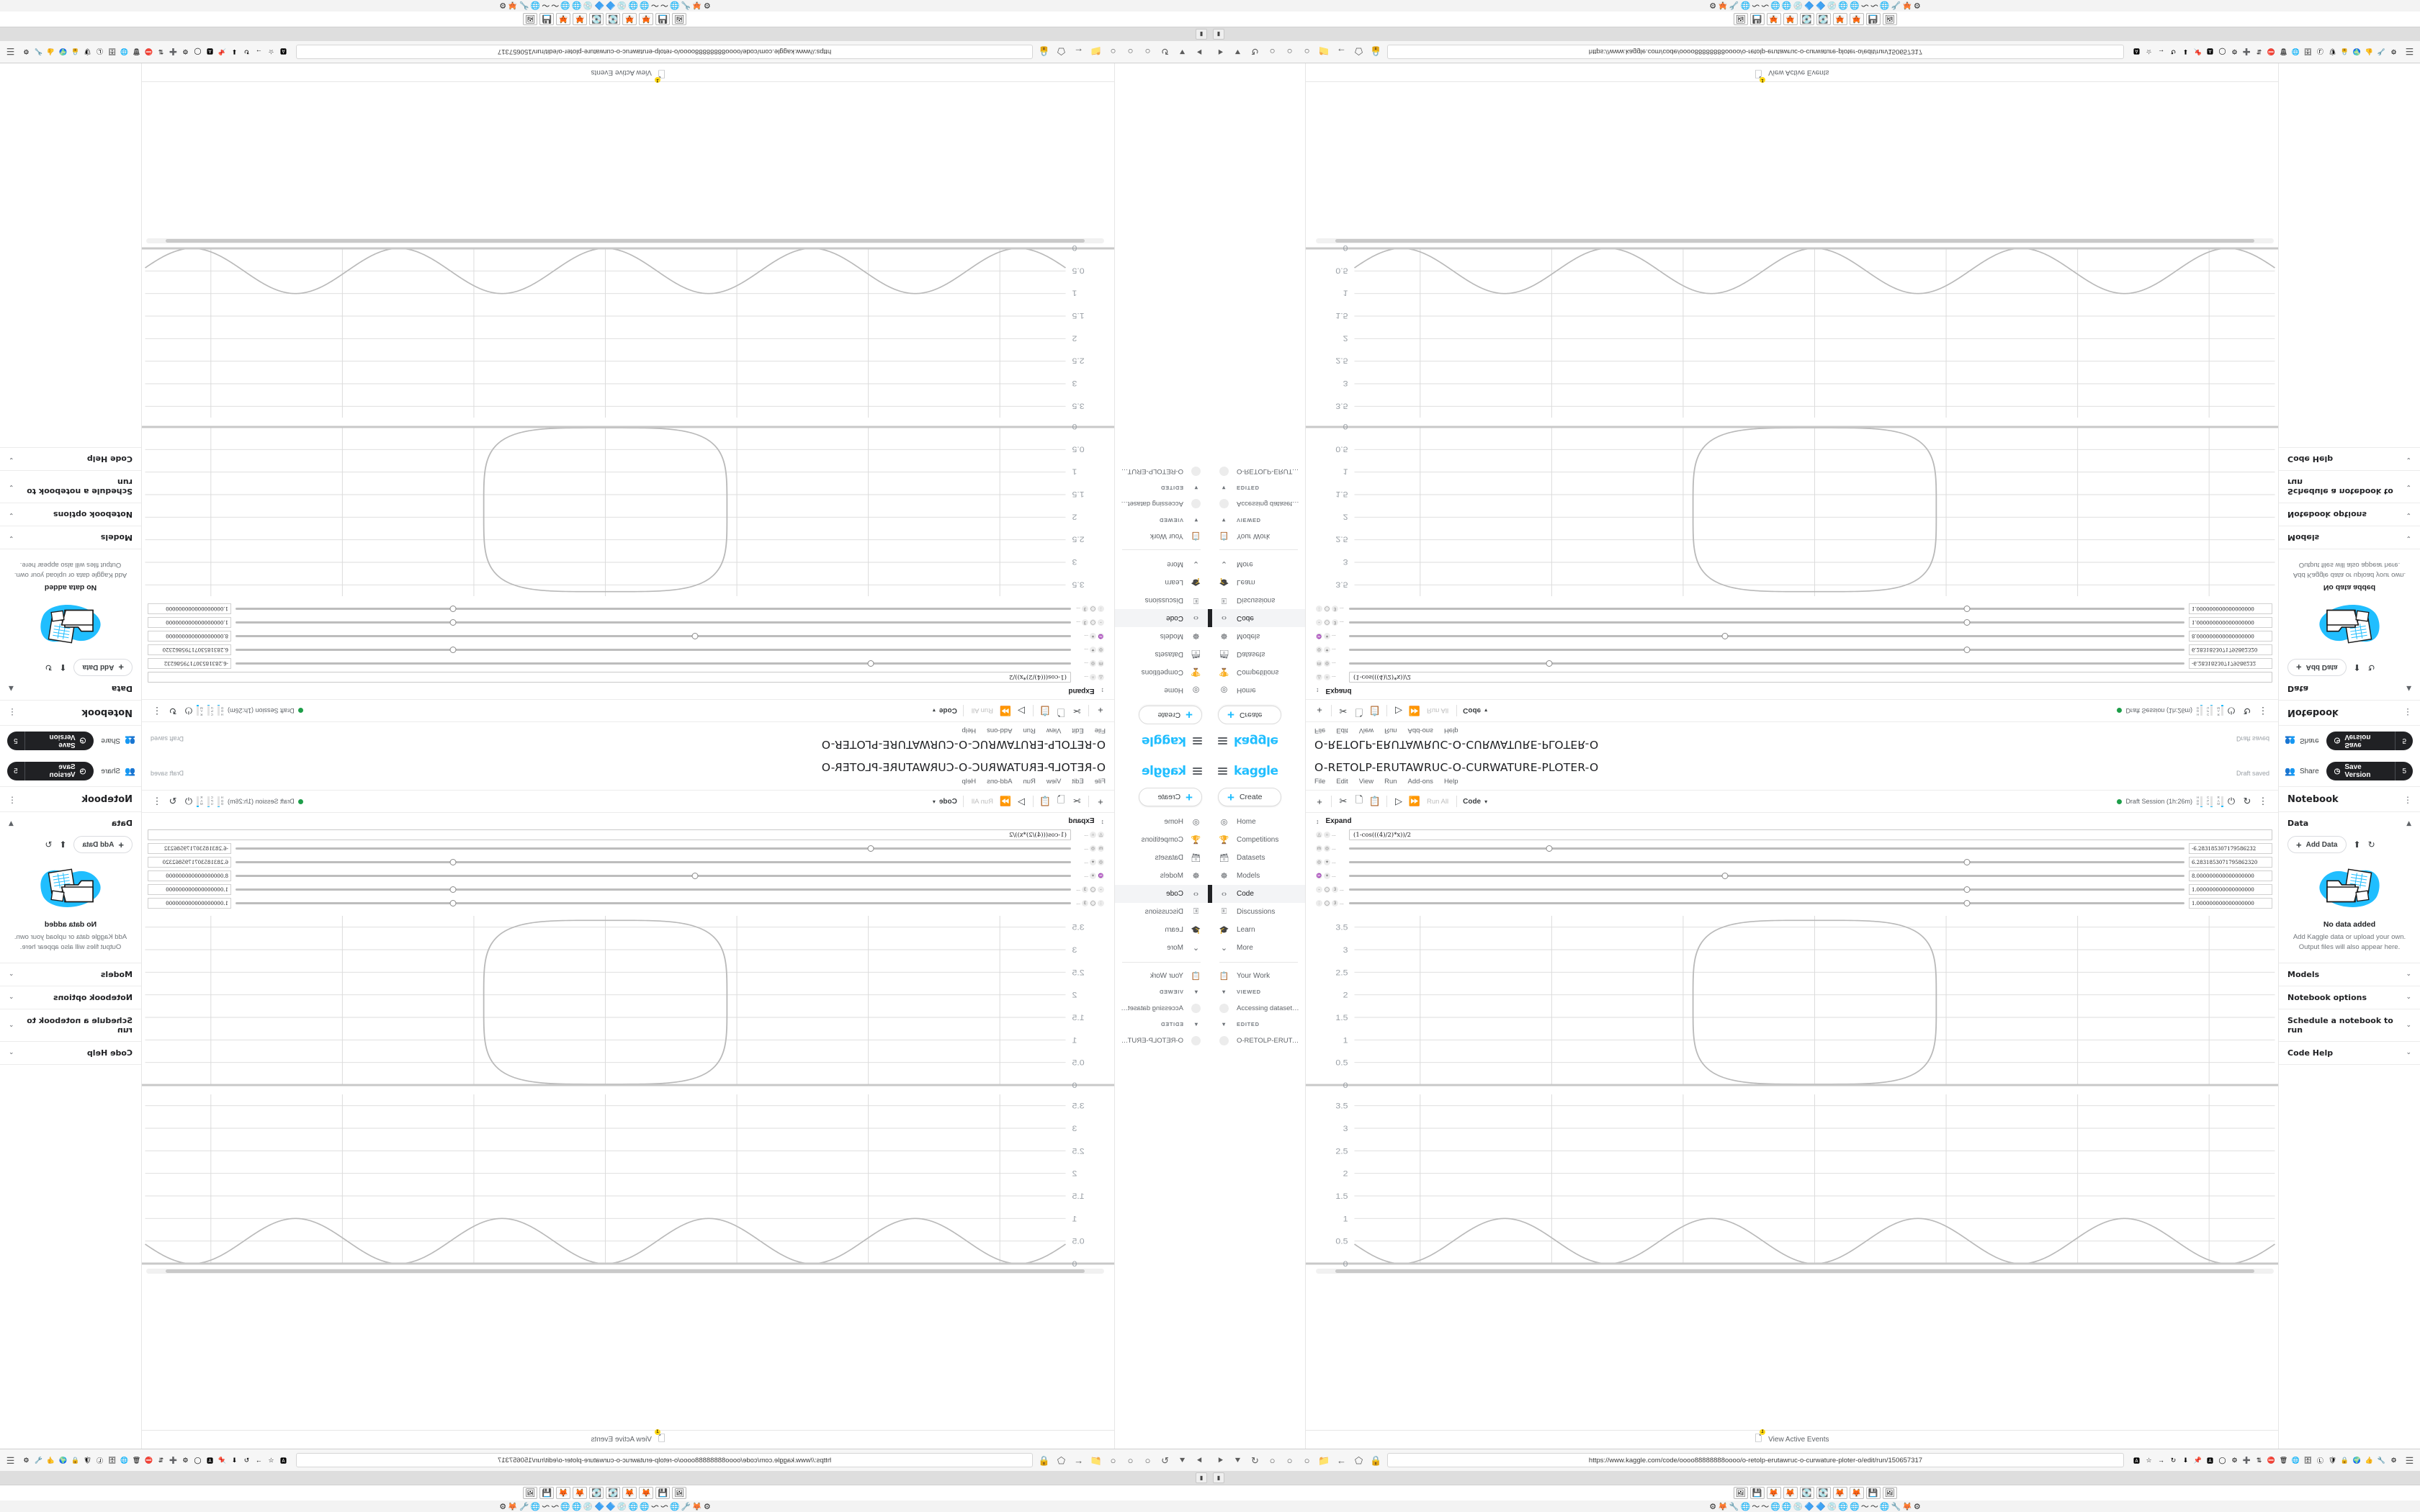 This screenshot has height=1512, width=2420. Describe the element at coordinates (2404, 771) in the screenshot. I see `save-version-count: 5` at that location.